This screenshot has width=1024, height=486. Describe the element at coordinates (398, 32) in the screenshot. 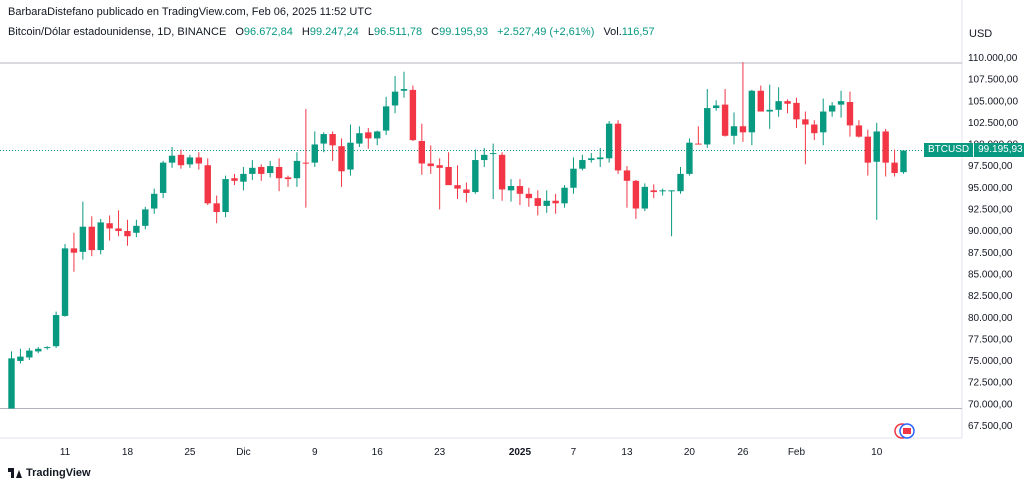

I see `low-value: 96.511,78` at that location.